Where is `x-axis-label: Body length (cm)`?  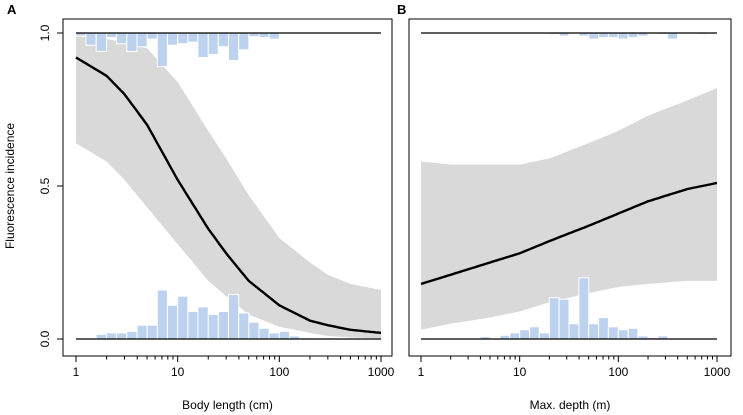
x-axis-label: Body length (cm) is located at coordinates (227, 405).